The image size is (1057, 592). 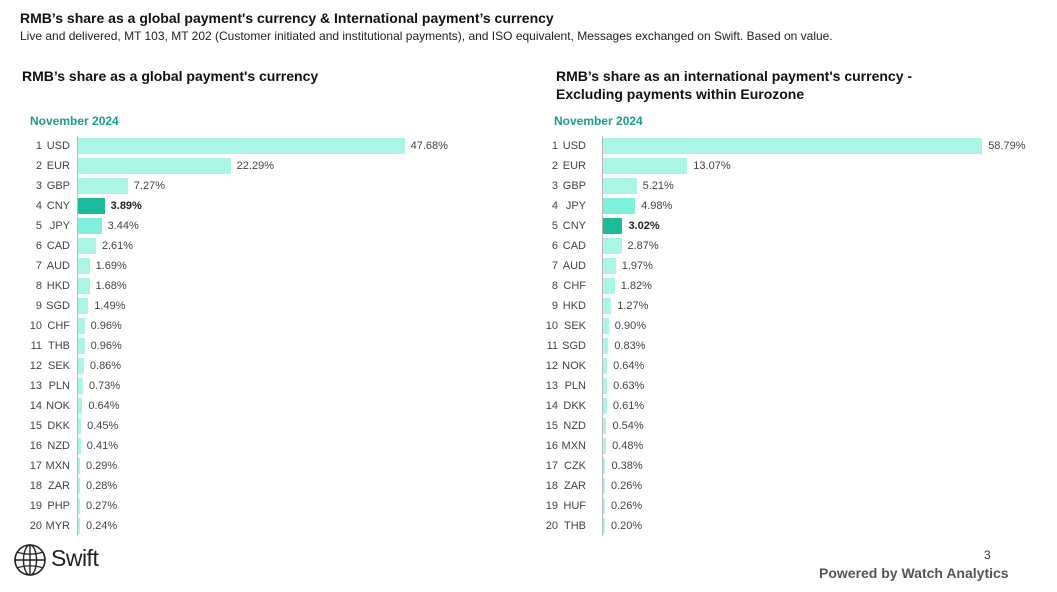 I want to click on value-label: 5.21%, so click(x=658, y=186).